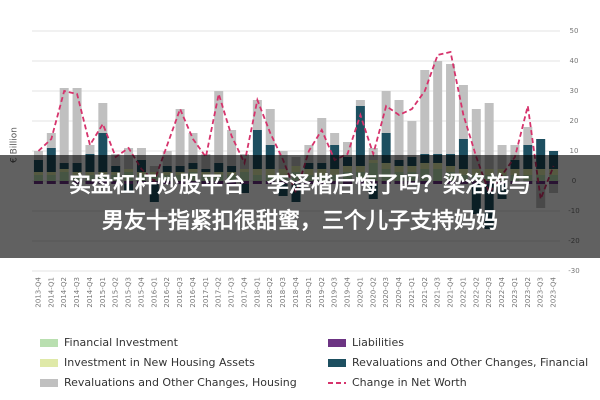  Describe the element at coordinates (219, 292) in the screenshot. I see `x-tick-label: 2017-Q2` at that location.